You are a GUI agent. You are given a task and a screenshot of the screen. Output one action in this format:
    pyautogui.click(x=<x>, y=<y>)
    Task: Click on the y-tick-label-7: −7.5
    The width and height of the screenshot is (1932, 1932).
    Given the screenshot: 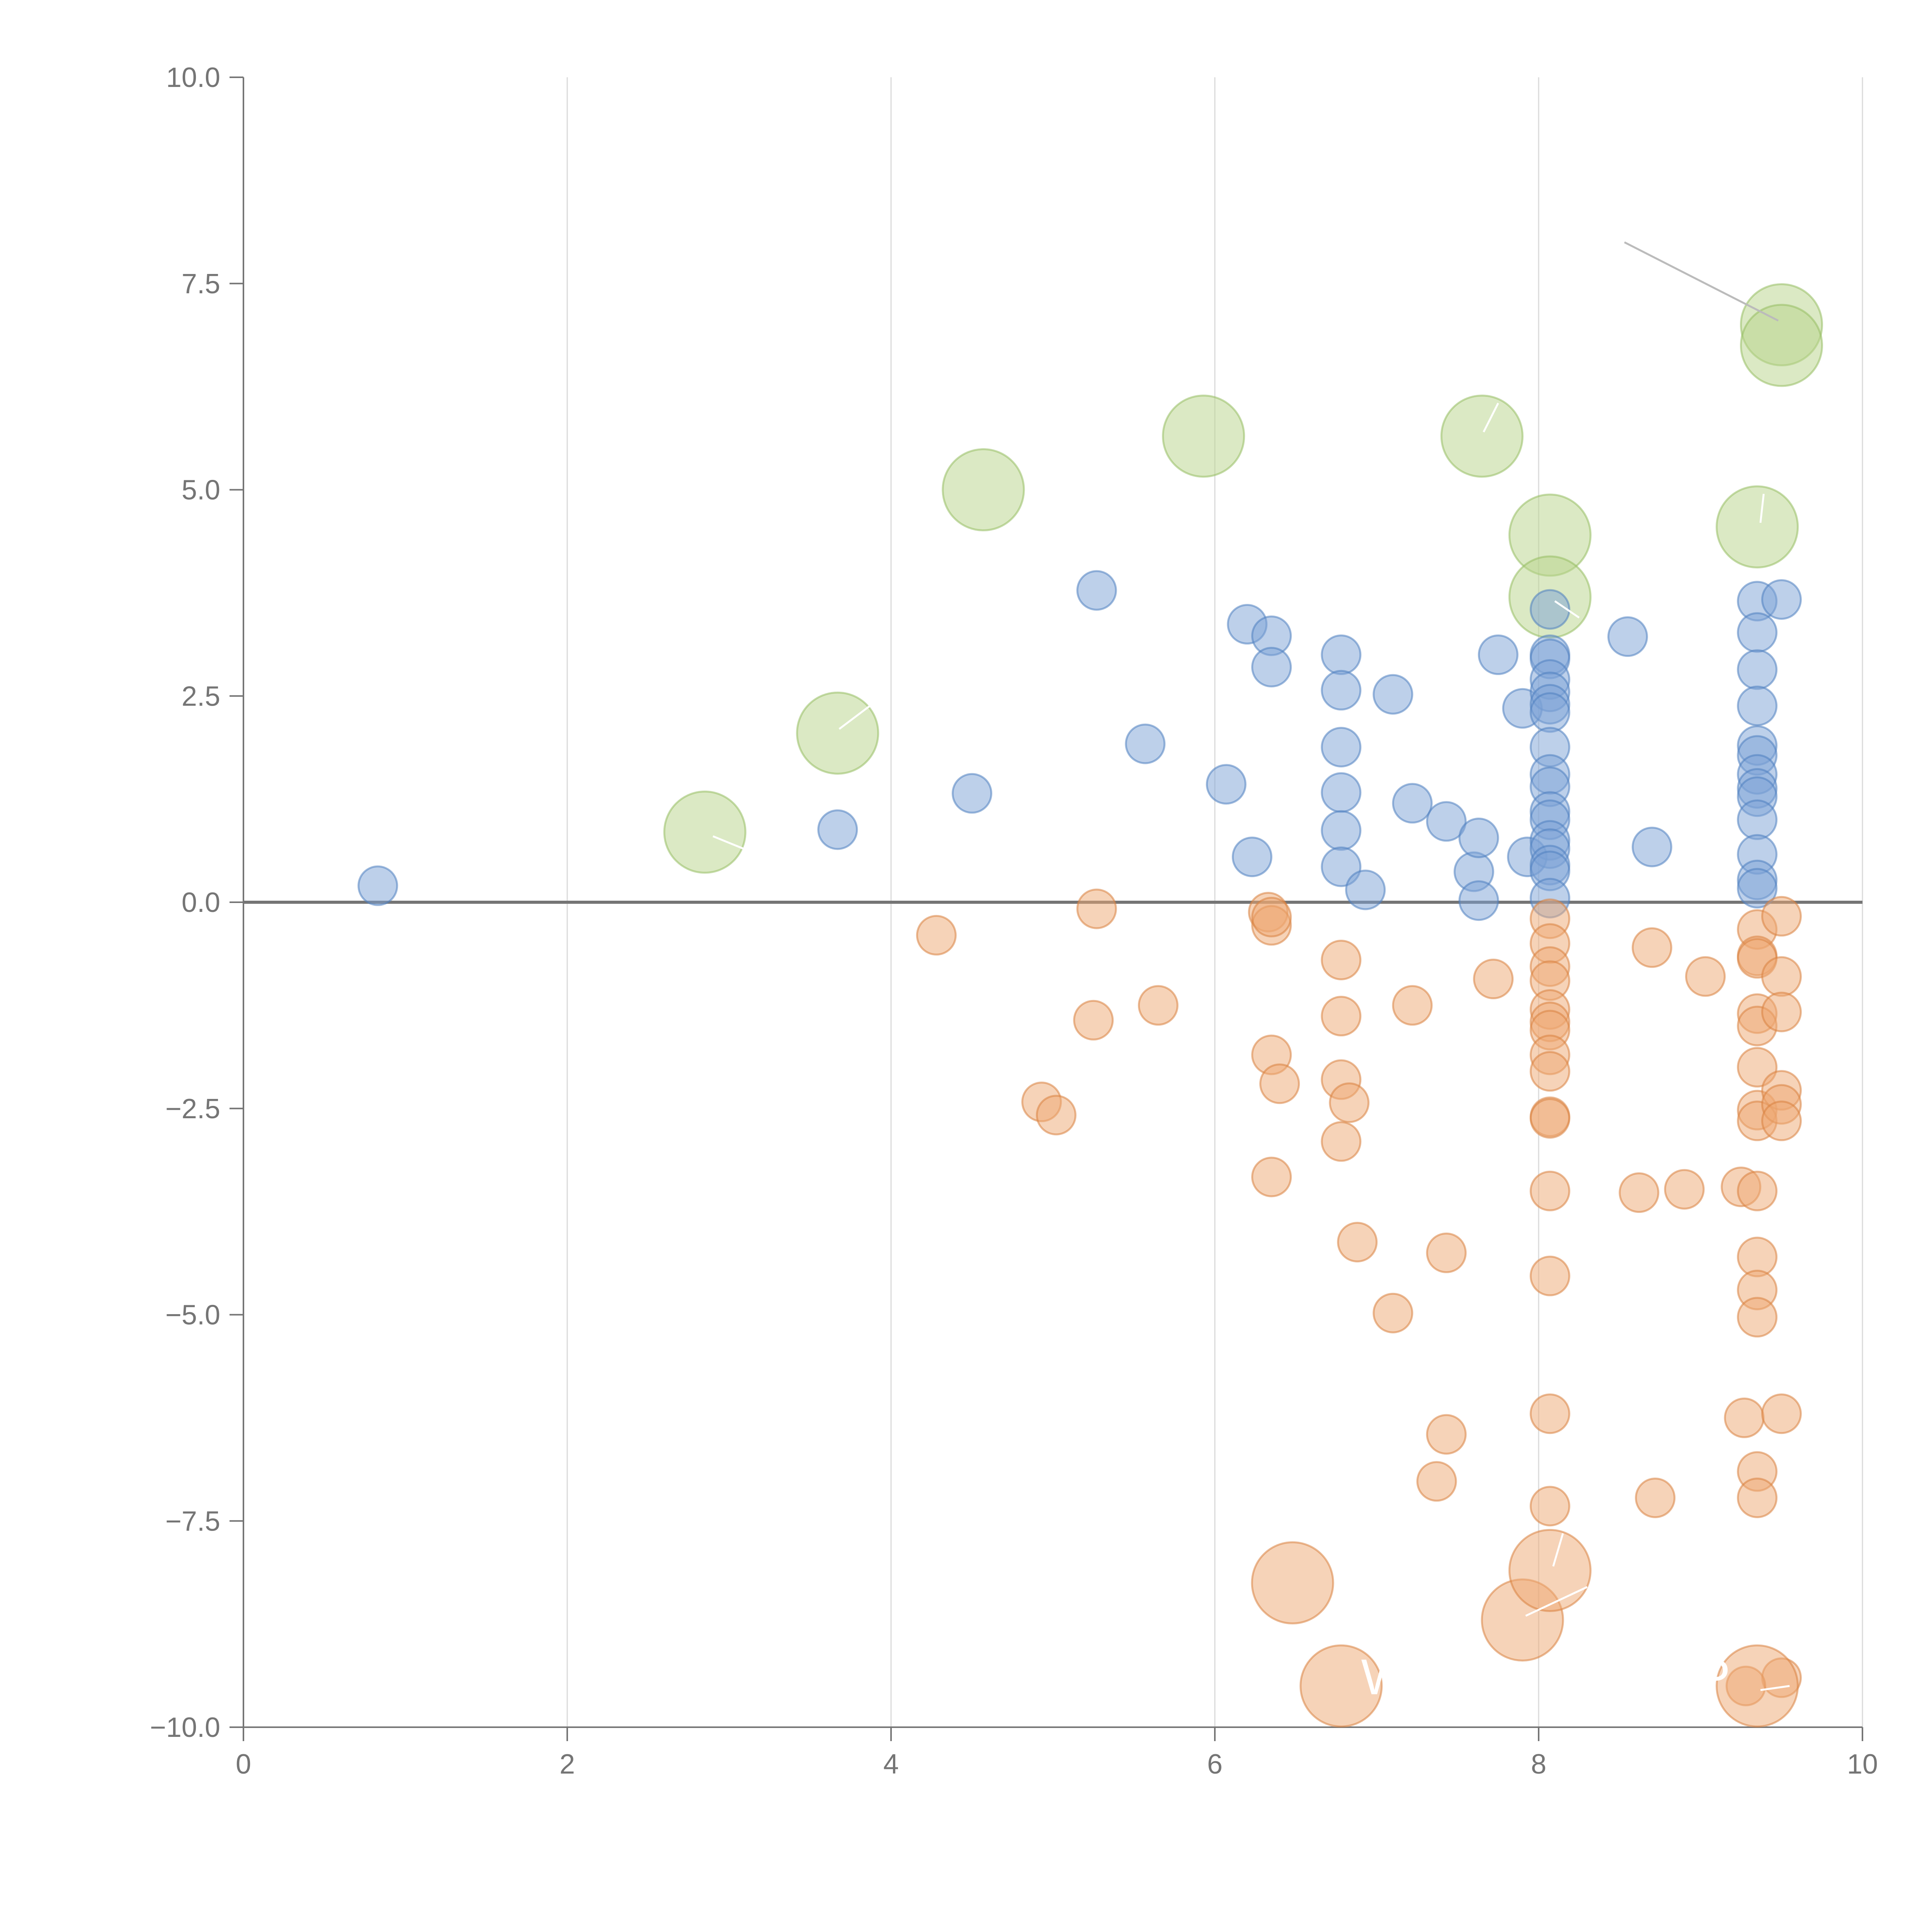 What is the action you would take?
    pyautogui.click(x=192, y=1522)
    